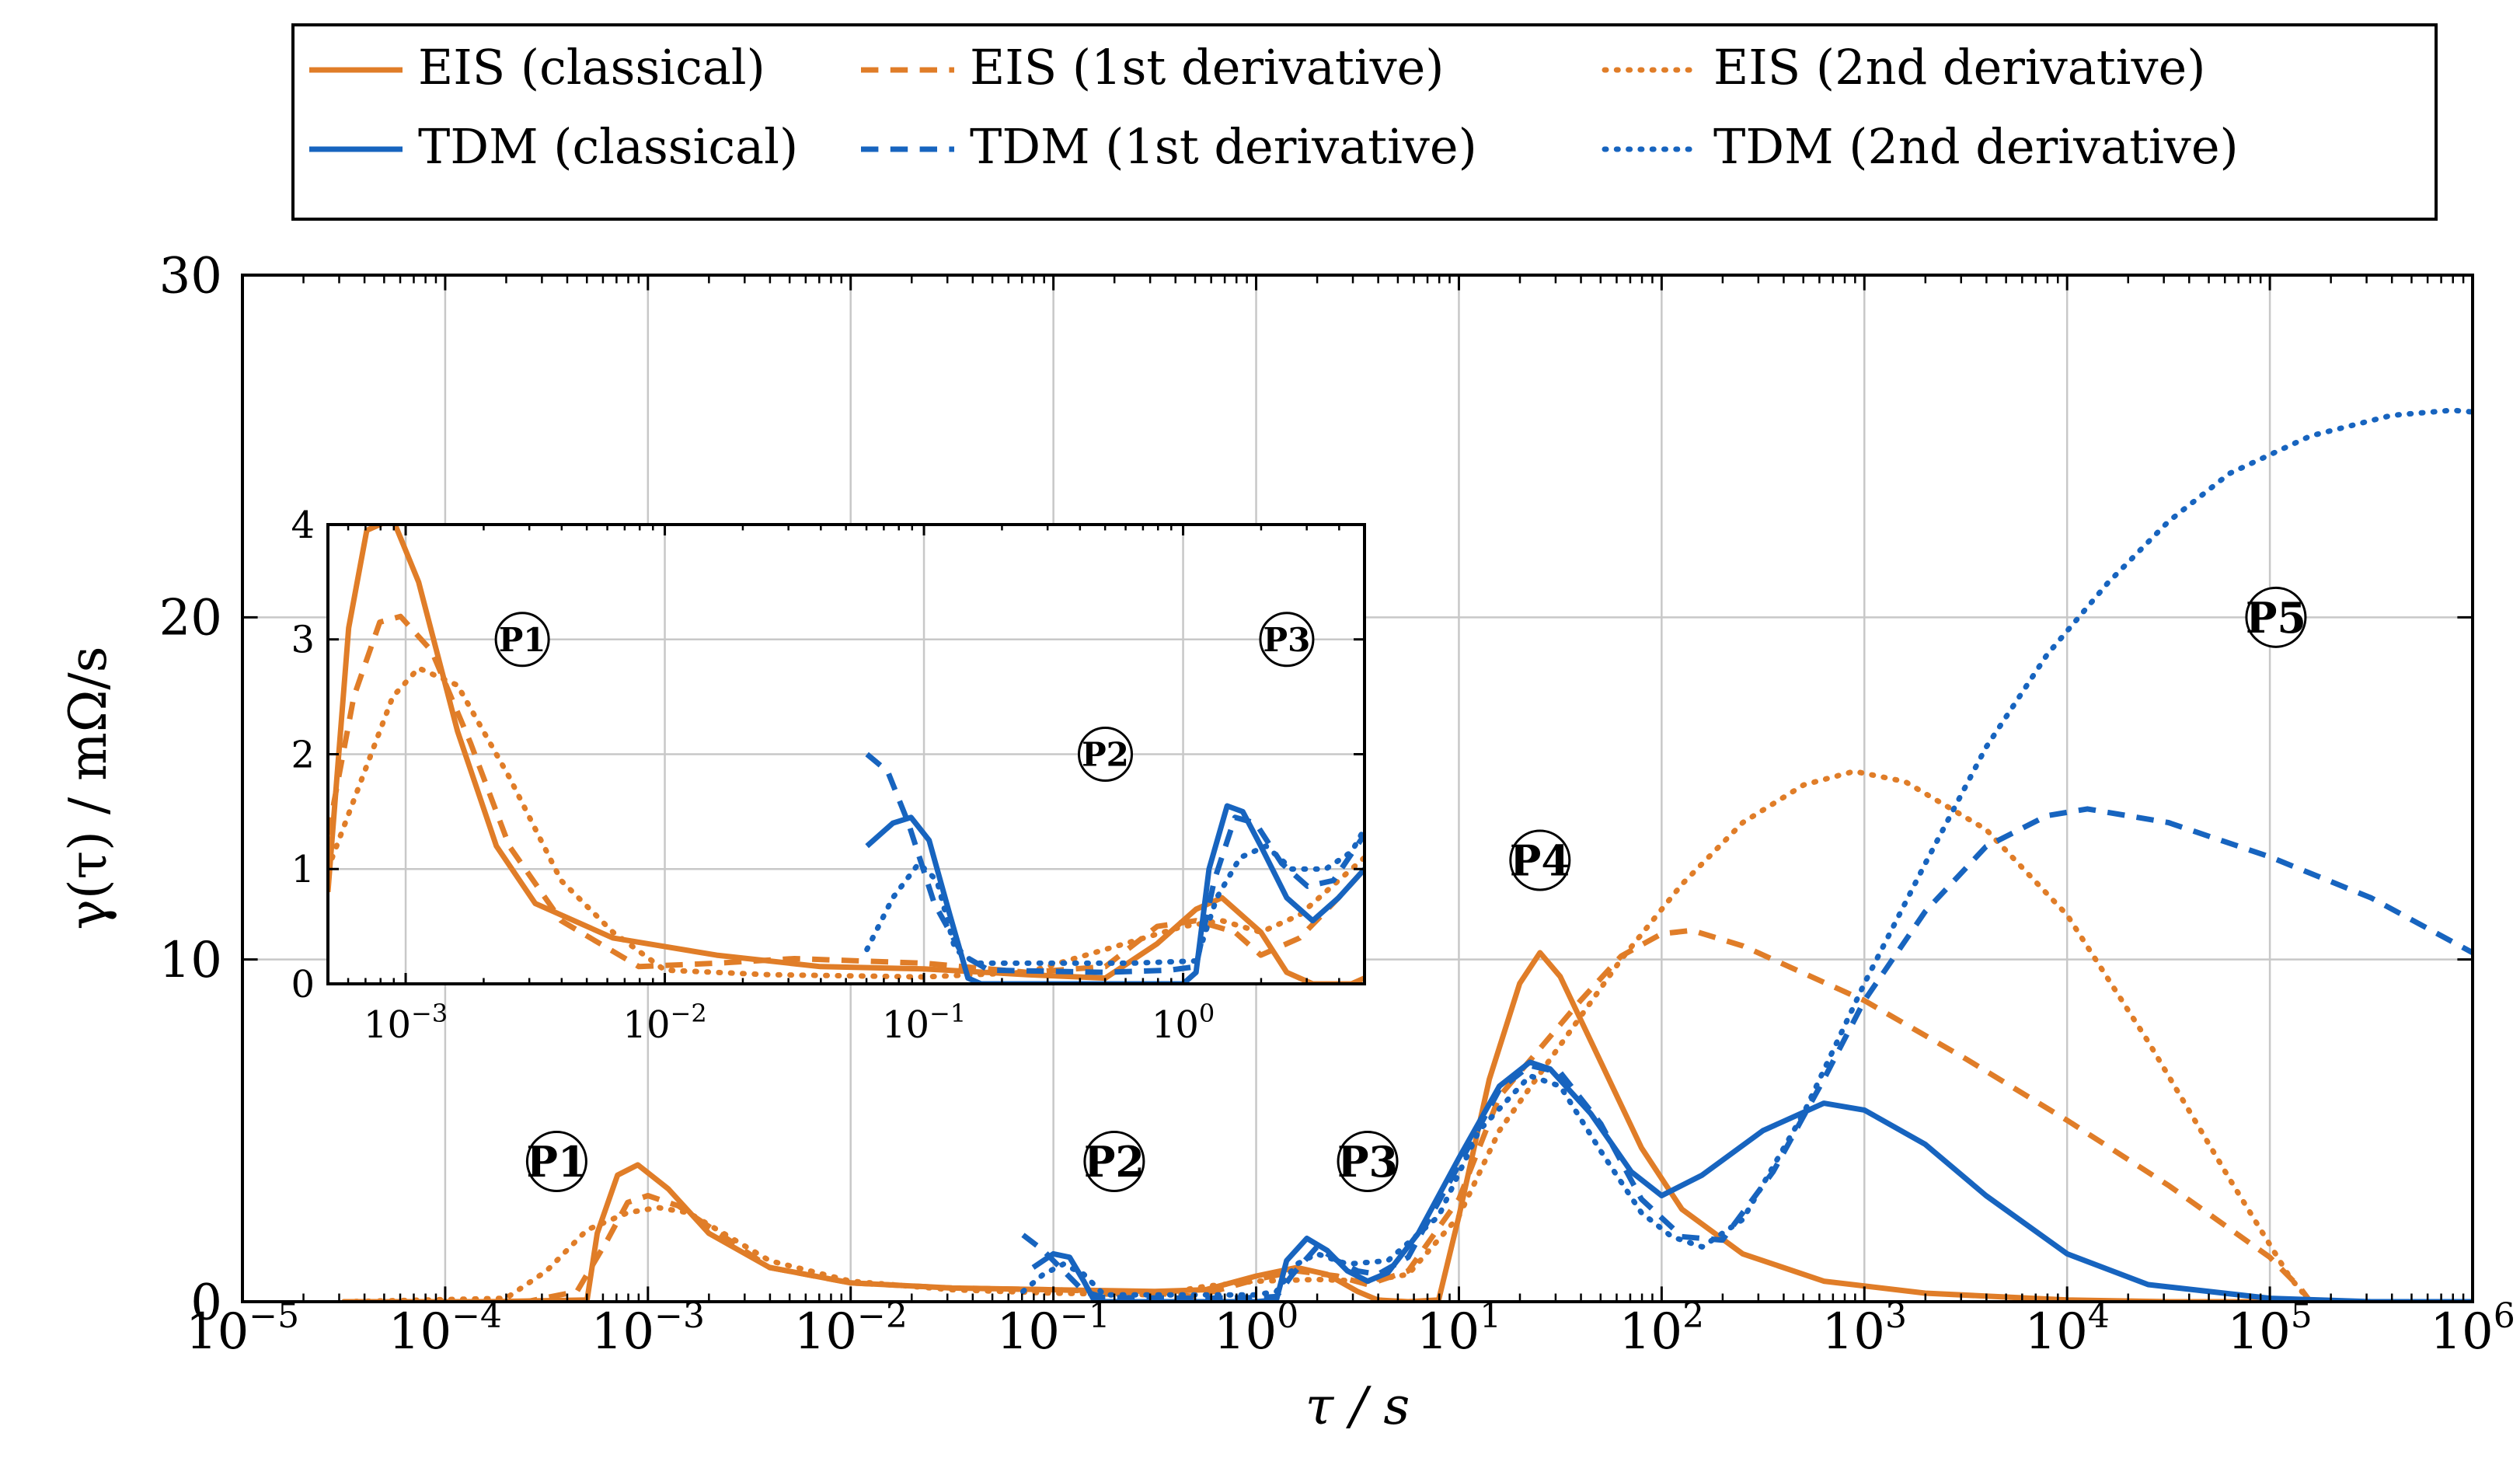 The width and height of the screenshot is (2520, 1482). I want to click on y-tick-label: 1, so click(303, 869).